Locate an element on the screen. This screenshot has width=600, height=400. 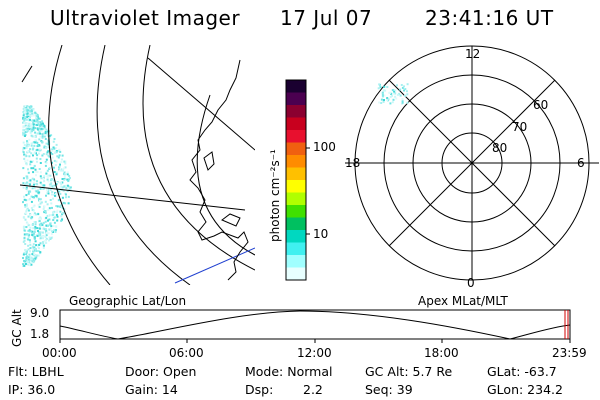
mlt-label-midnight: 0 is located at coordinates (471, 283).